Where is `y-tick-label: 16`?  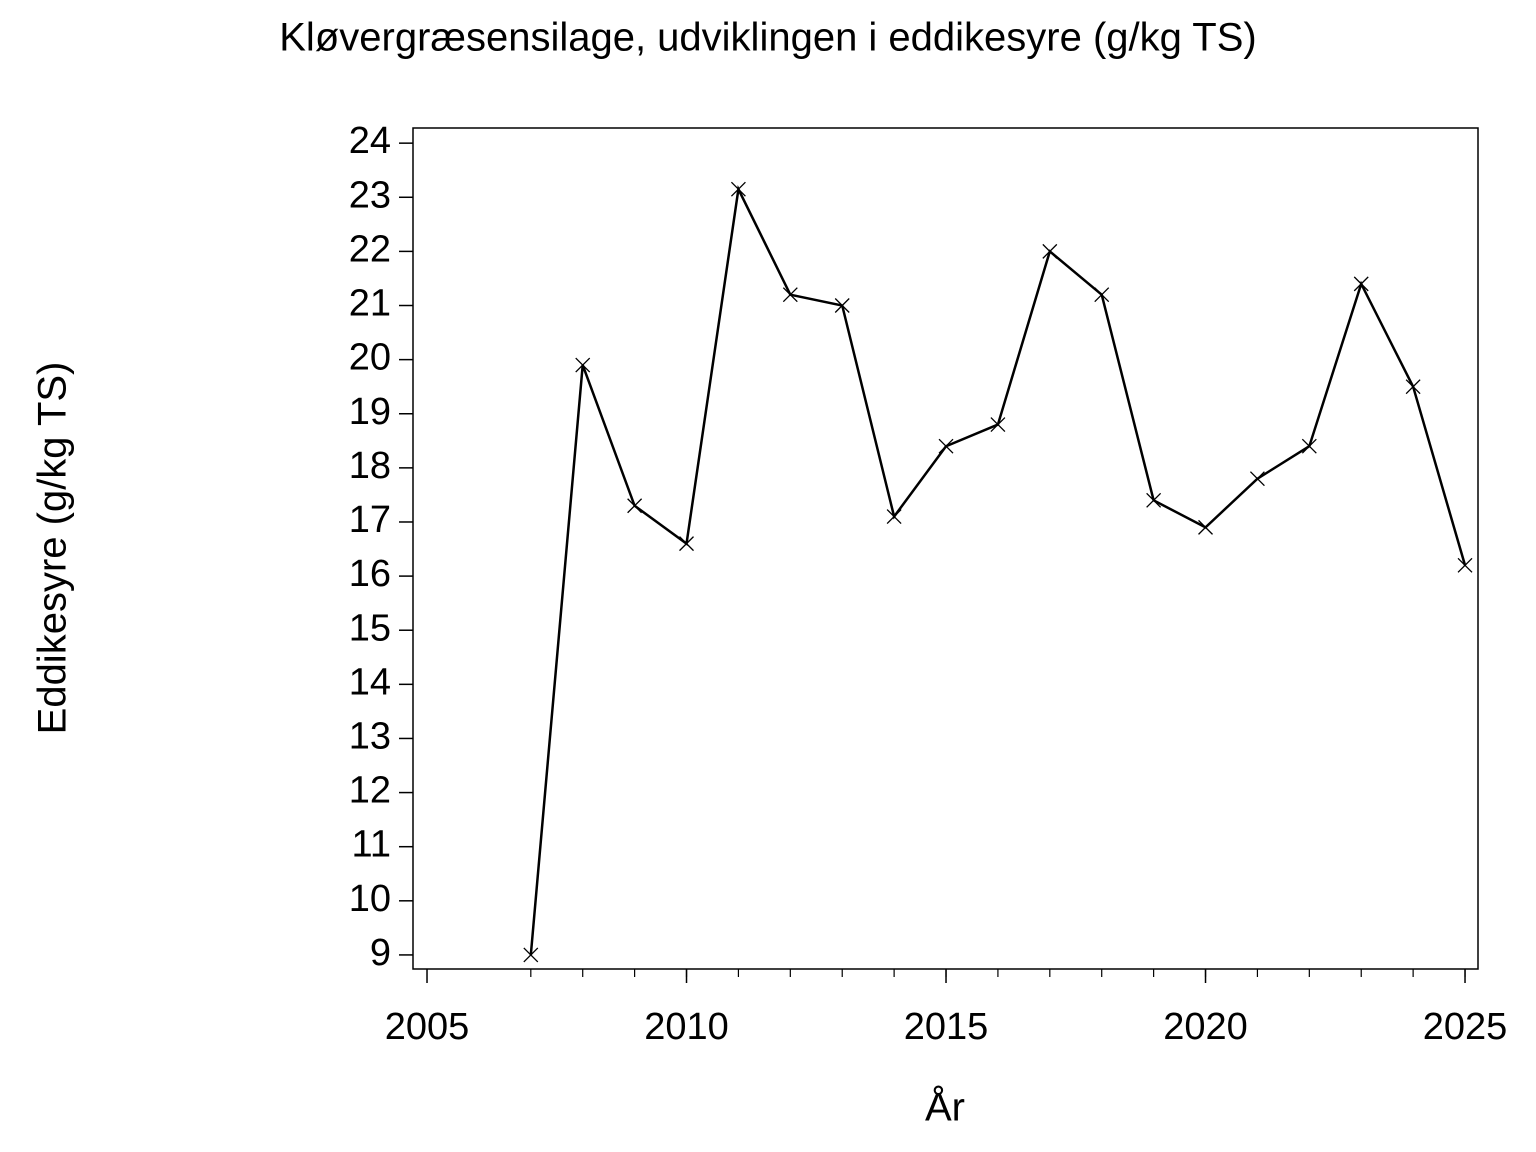 y-tick-label: 16 is located at coordinates (370, 574).